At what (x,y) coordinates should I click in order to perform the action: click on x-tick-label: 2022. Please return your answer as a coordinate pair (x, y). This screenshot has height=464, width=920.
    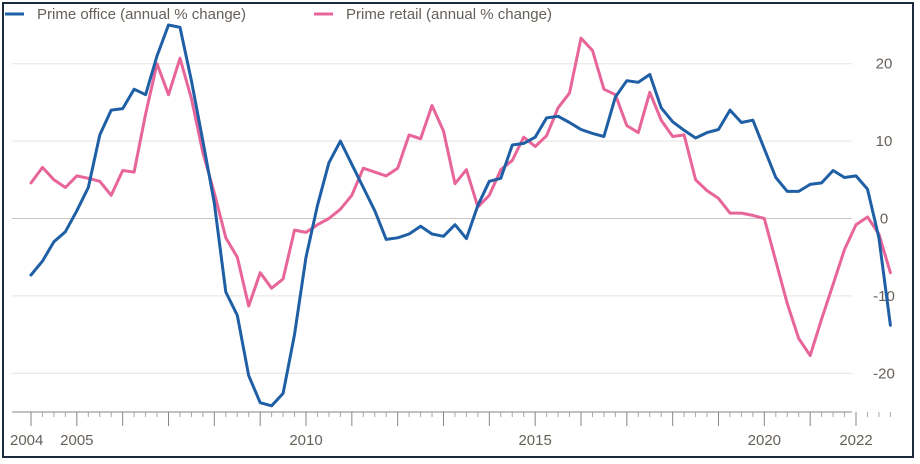
    Looking at the image, I should click on (855, 440).